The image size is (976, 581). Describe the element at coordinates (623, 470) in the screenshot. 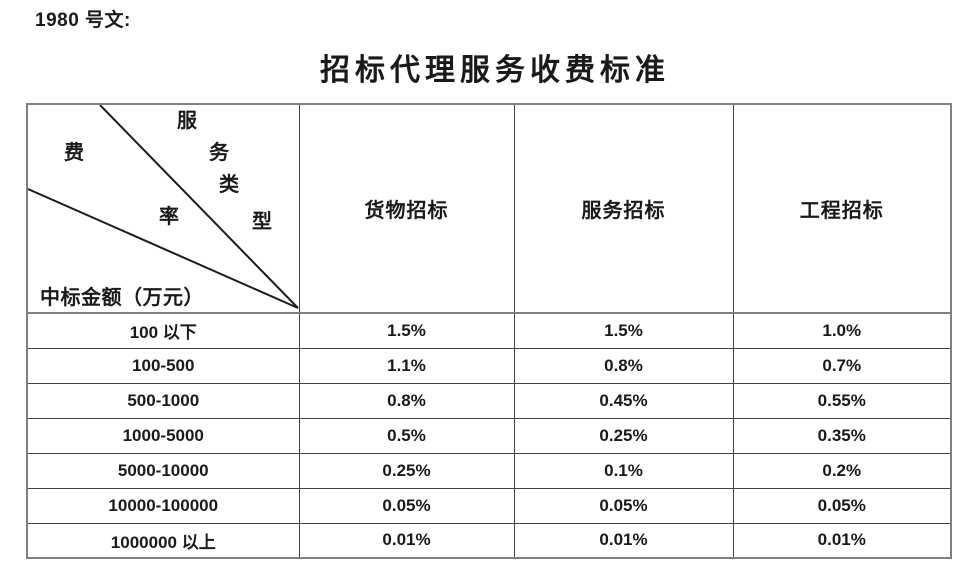

I see `rate-cell: 0.1%` at that location.